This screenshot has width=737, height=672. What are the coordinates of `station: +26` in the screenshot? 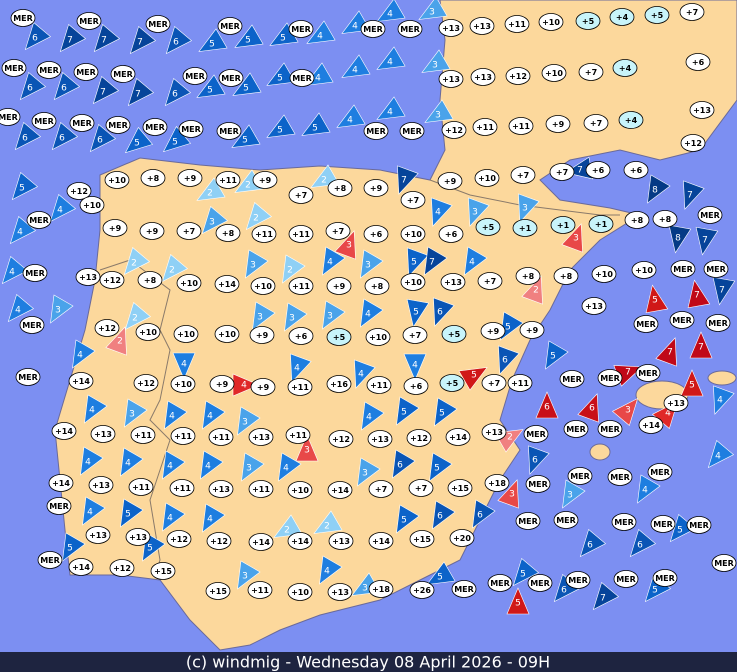 It's located at (422, 590).